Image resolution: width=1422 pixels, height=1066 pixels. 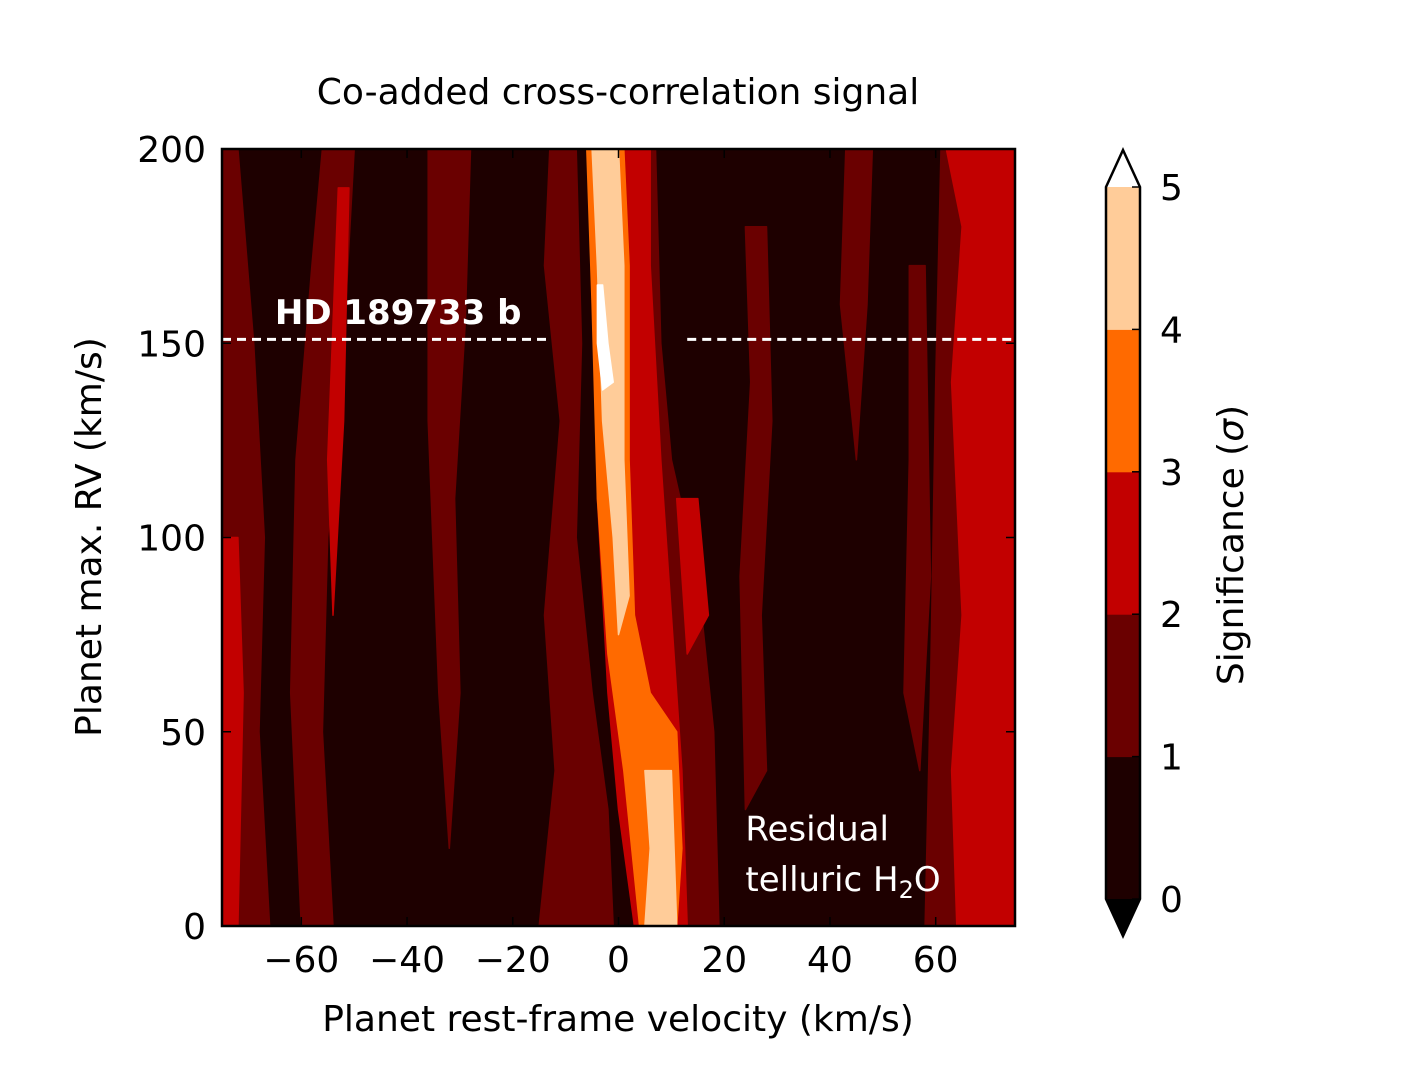 What do you see at coordinates (618, 92) in the screenshot?
I see `chart-title: Co-added cross-correlation signal` at bounding box center [618, 92].